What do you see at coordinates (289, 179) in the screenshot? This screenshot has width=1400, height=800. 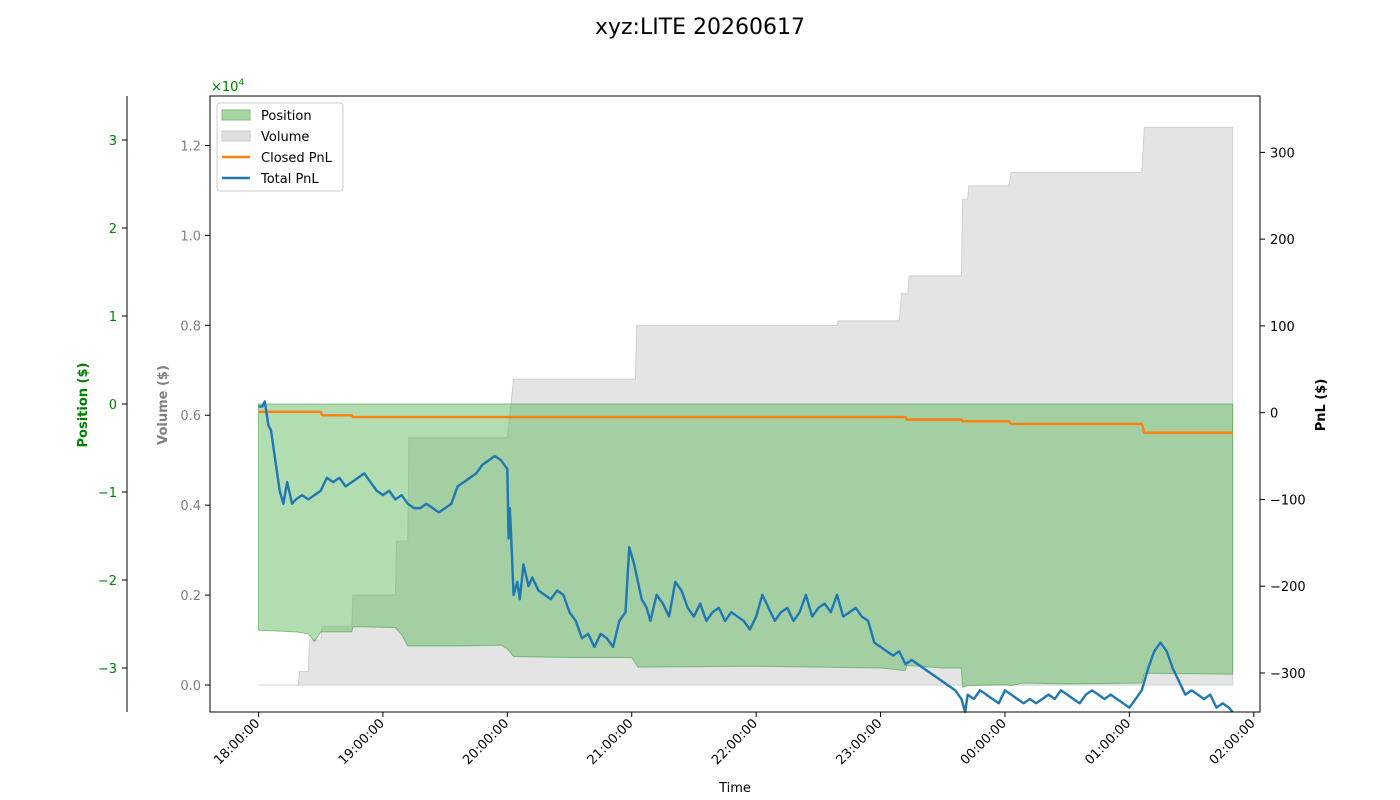 I see `legend-label: Total PnL` at bounding box center [289, 179].